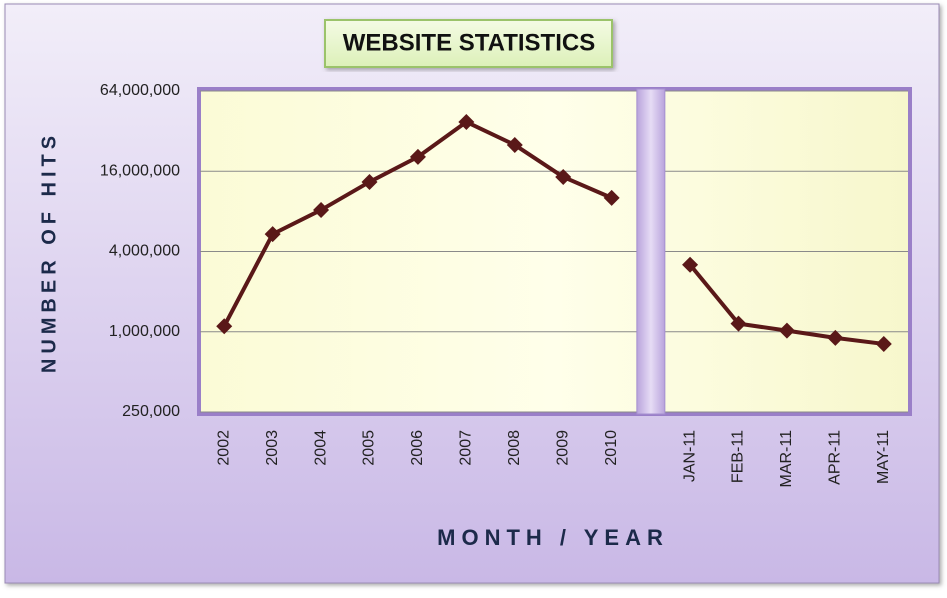  Describe the element at coordinates (417, 448) in the screenshot. I see `x-tick-label: 2006` at that location.